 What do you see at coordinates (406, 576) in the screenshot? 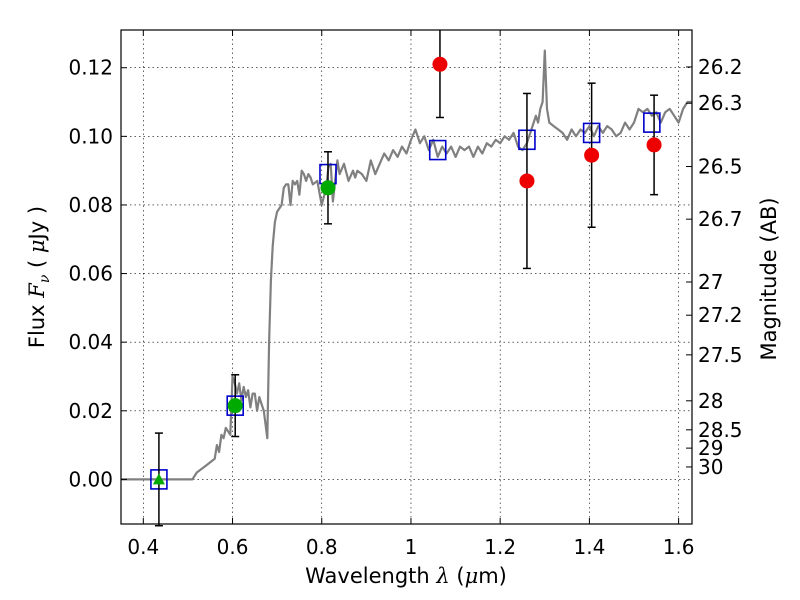
I see `x-axis-label: Wavelength λ (μm)` at bounding box center [406, 576].